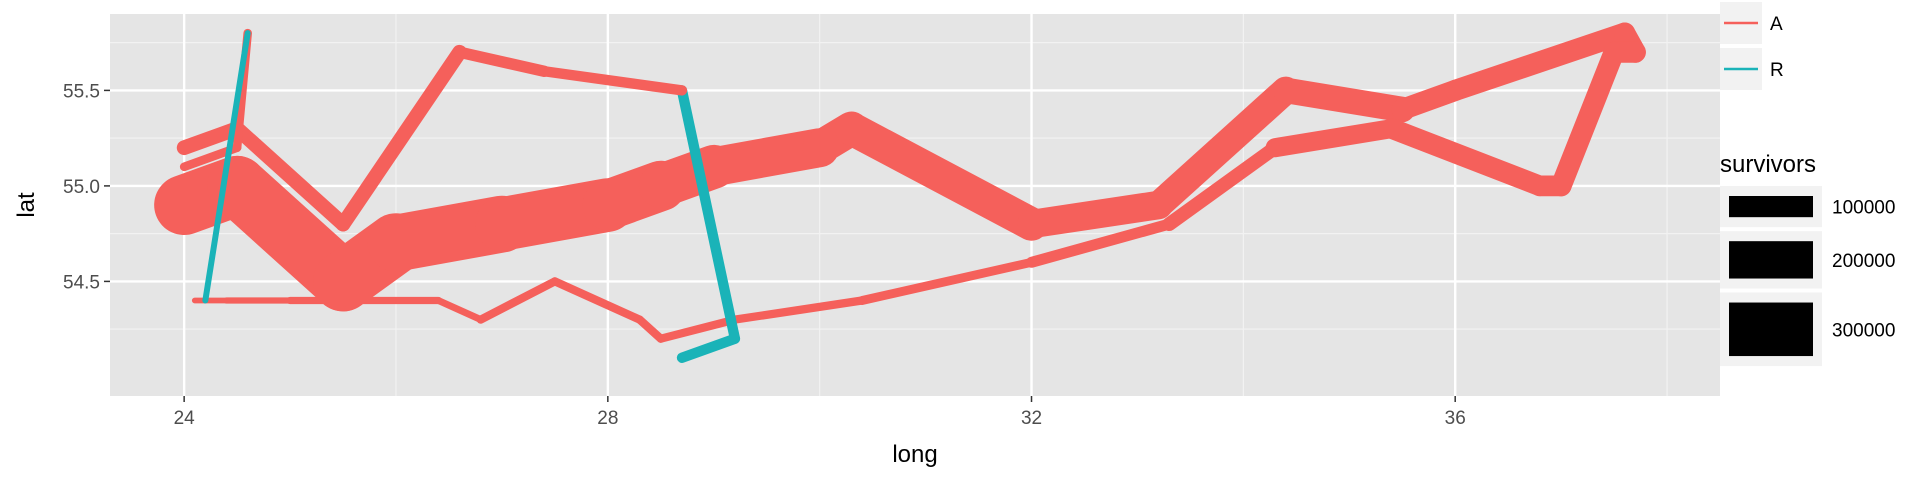 Image resolution: width=1920 pixels, height=480 pixels. What do you see at coordinates (1863, 261) in the screenshot?
I see `legend-size-label: 200000` at bounding box center [1863, 261].